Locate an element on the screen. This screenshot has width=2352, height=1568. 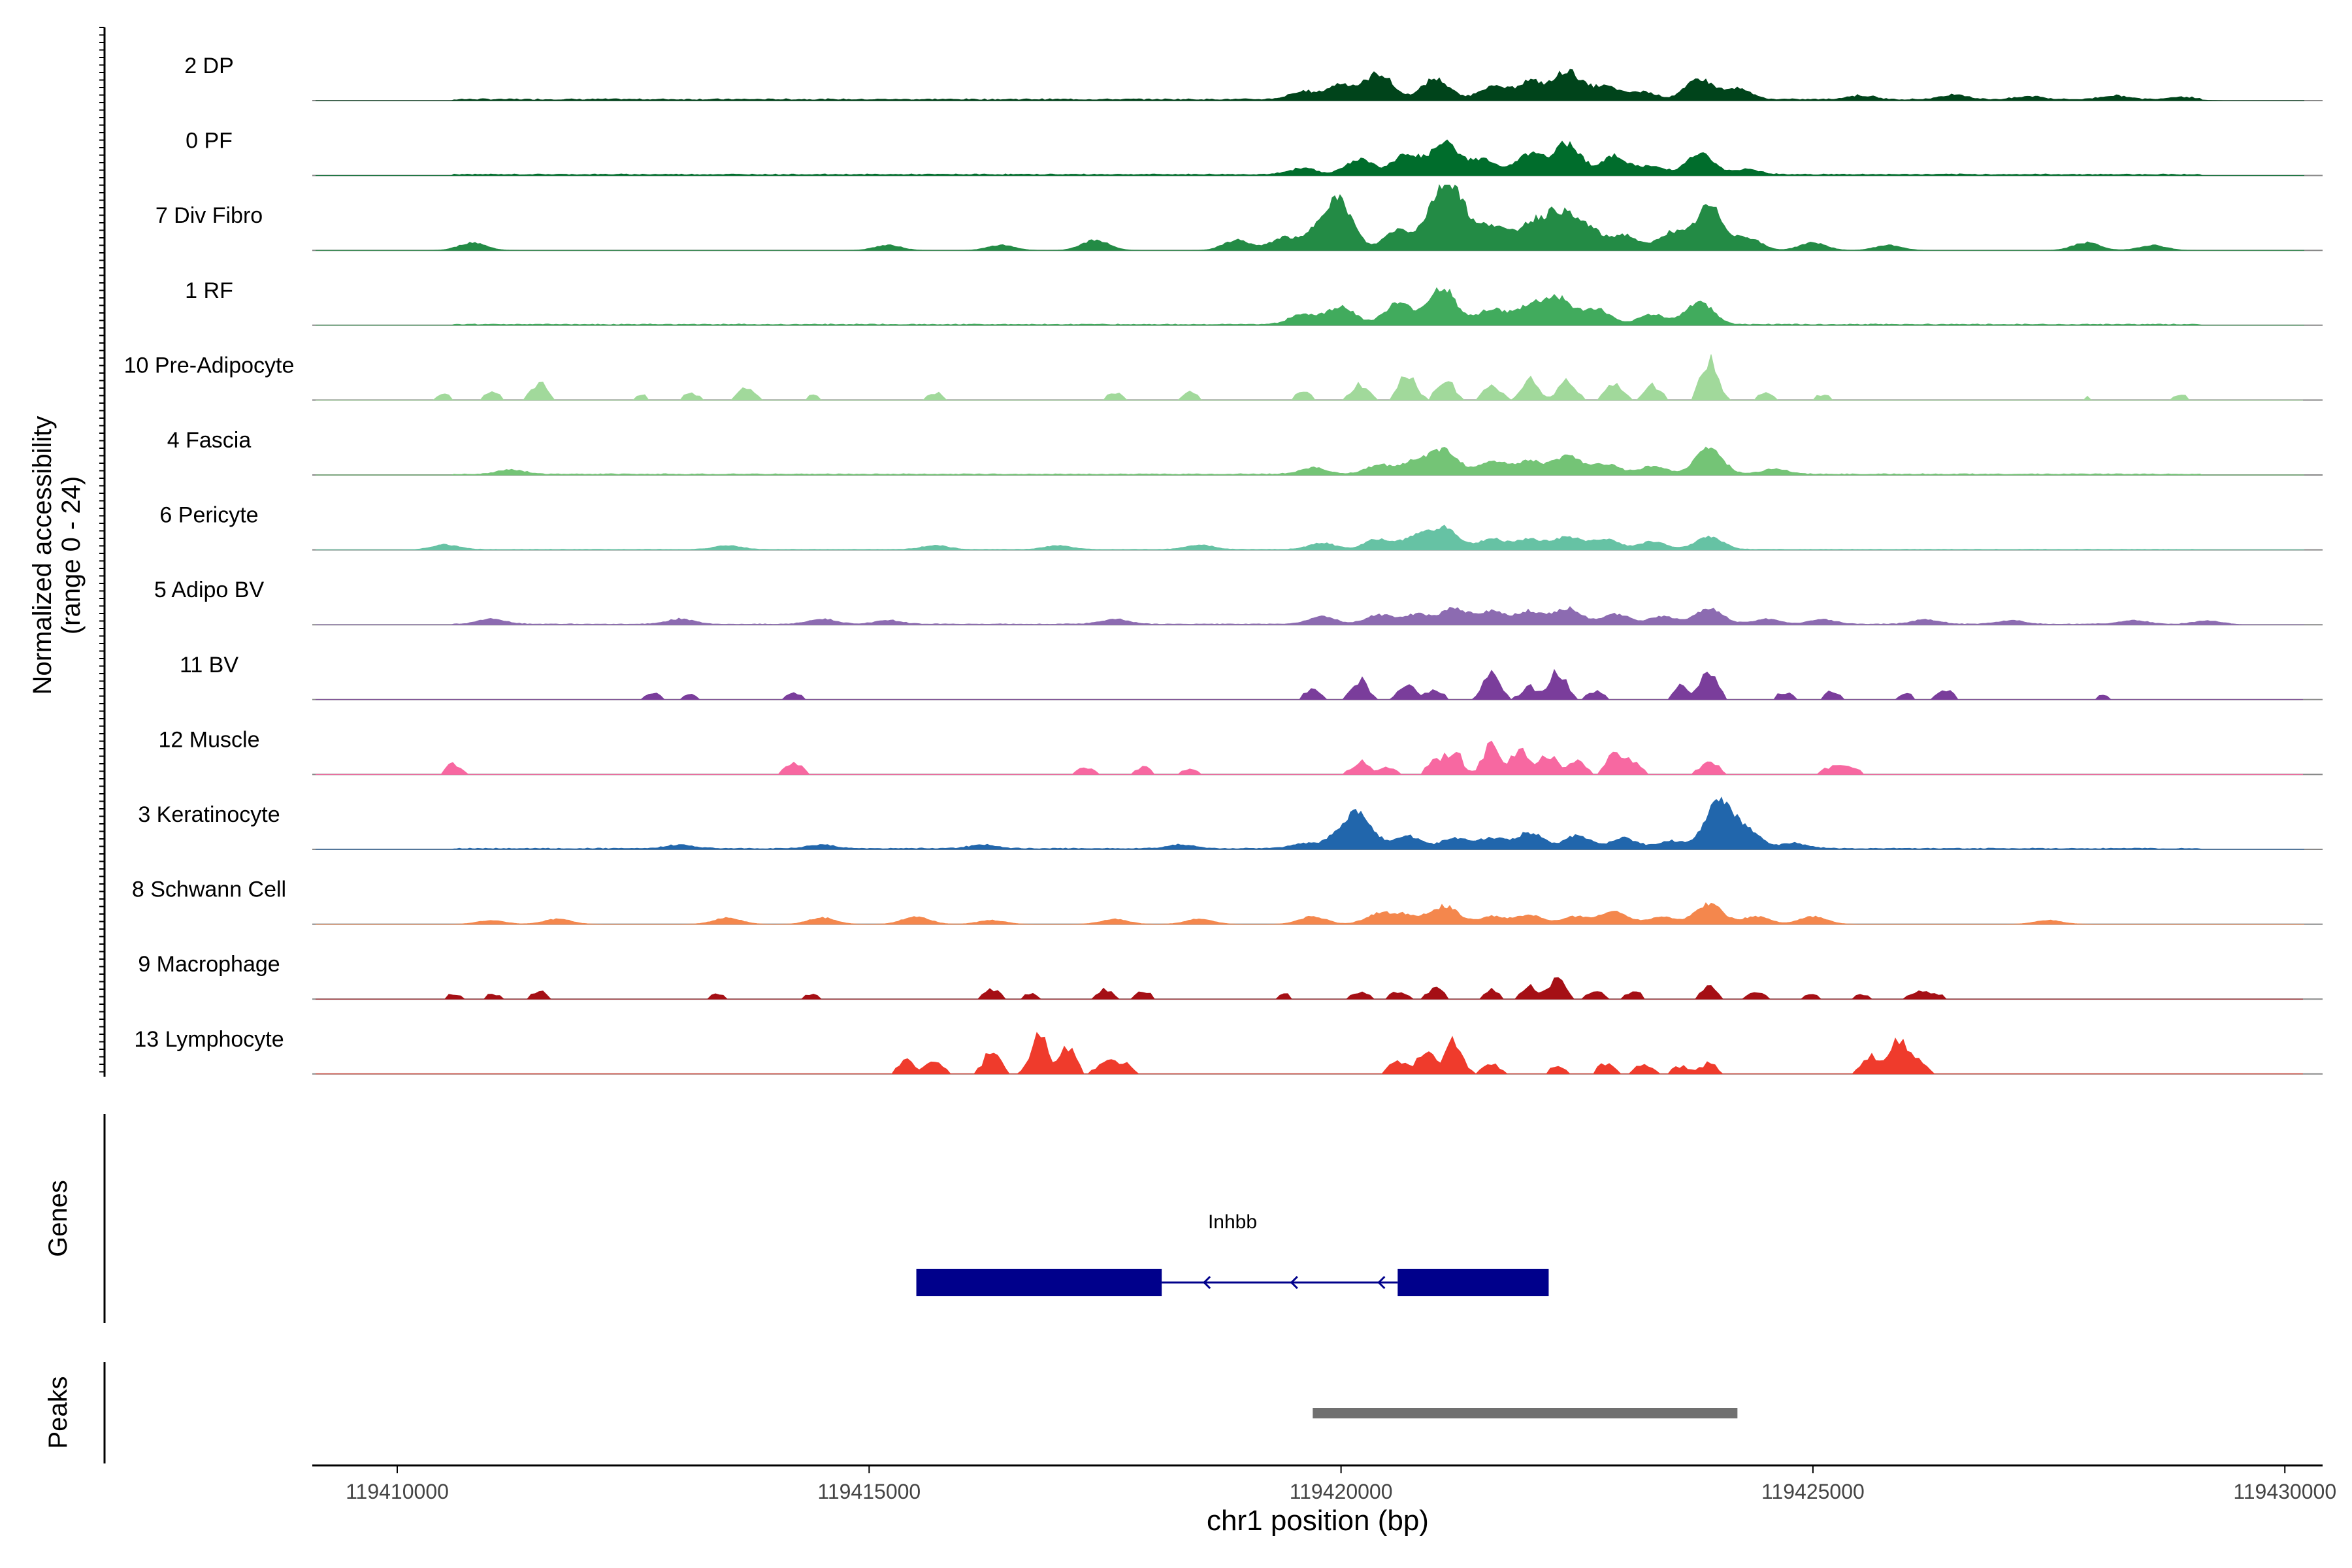
track-label-5-adipo-bv: 5 Adipo BV is located at coordinates (209, 590).